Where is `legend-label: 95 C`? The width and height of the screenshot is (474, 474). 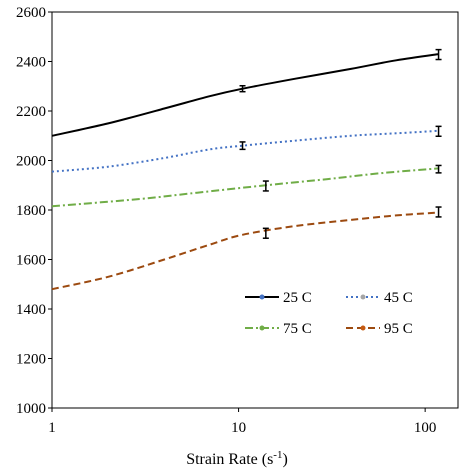 legend-label: 95 C is located at coordinates (398, 329).